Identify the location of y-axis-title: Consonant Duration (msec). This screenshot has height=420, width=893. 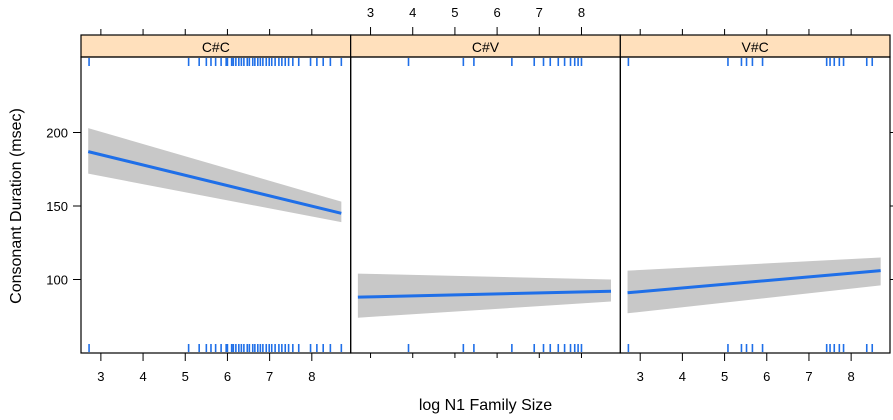
(16, 206).